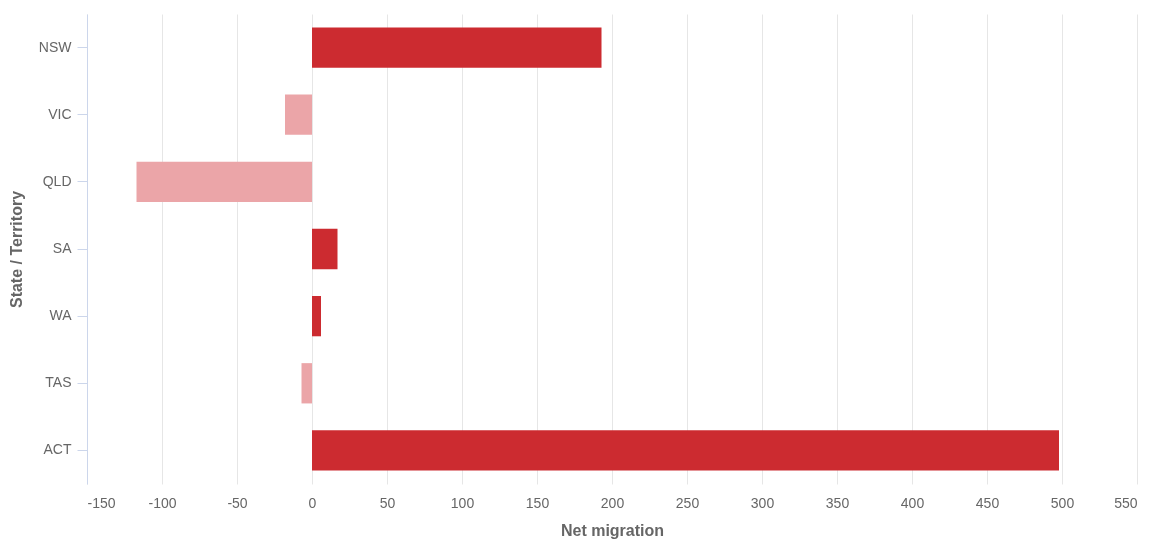 The image size is (1173, 552). I want to click on y-tick-label: TAS, so click(58, 382).